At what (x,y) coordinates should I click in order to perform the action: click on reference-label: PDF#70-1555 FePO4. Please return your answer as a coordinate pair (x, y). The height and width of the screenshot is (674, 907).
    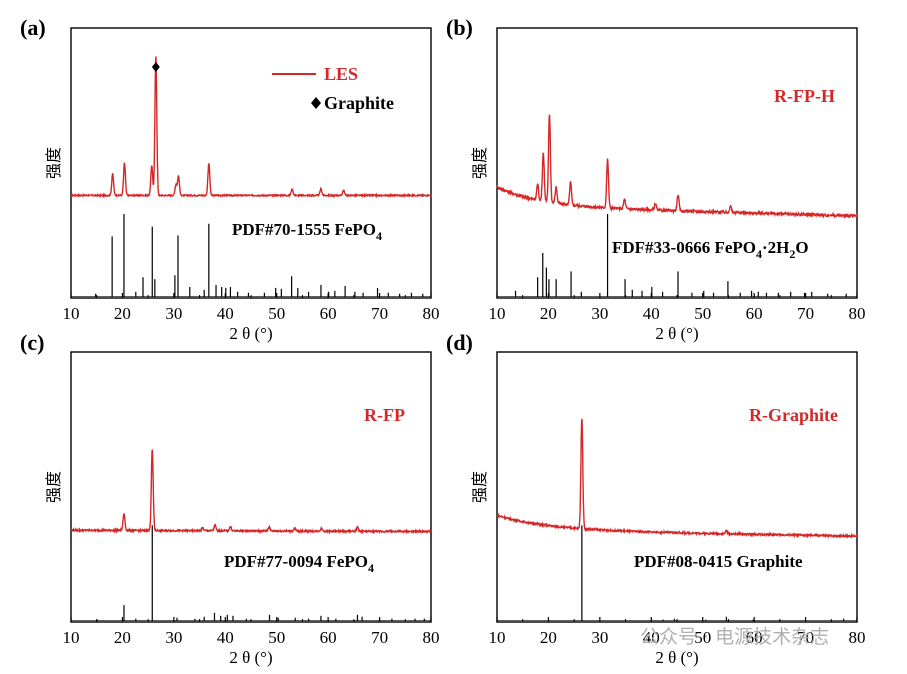
    Looking at the image, I should click on (307, 231).